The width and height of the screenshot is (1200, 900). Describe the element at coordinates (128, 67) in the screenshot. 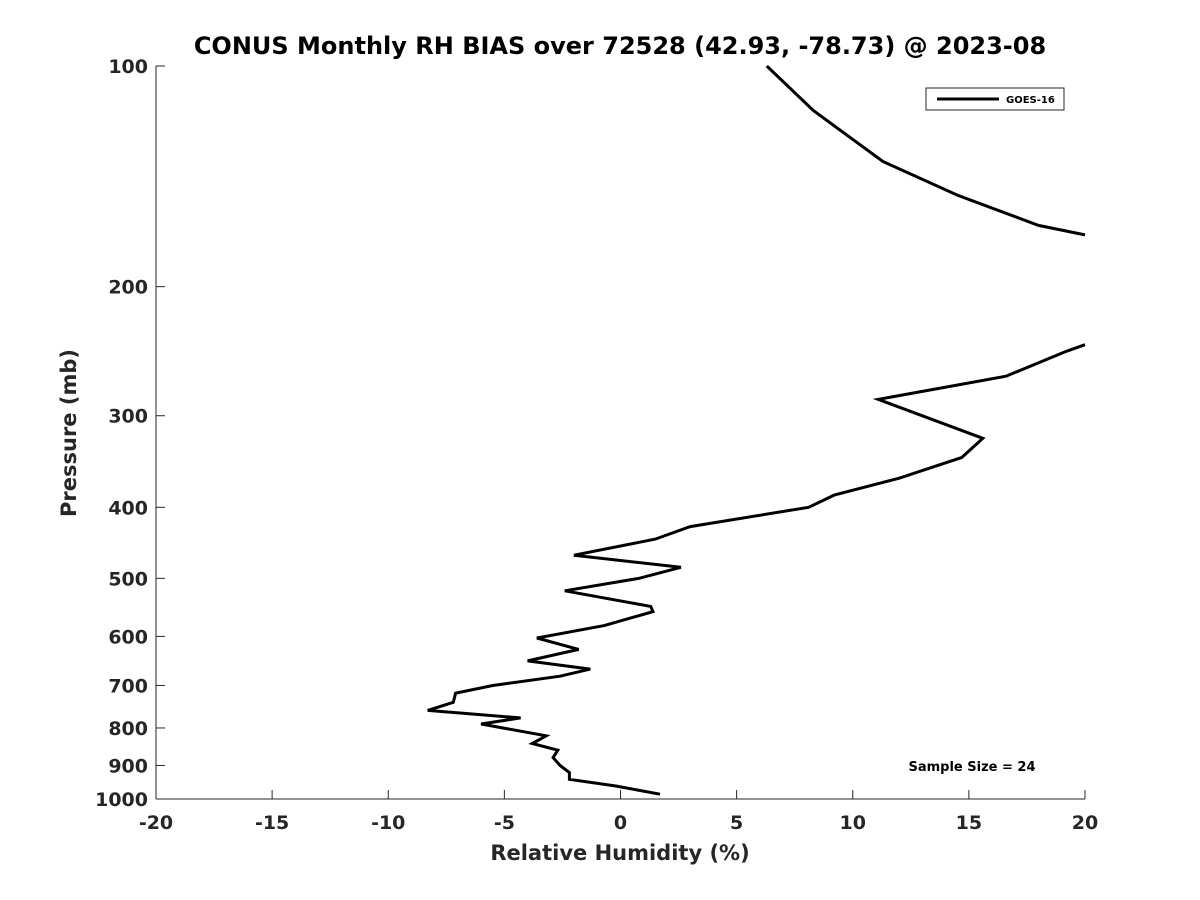

I see `y-tick-label: 100` at that location.